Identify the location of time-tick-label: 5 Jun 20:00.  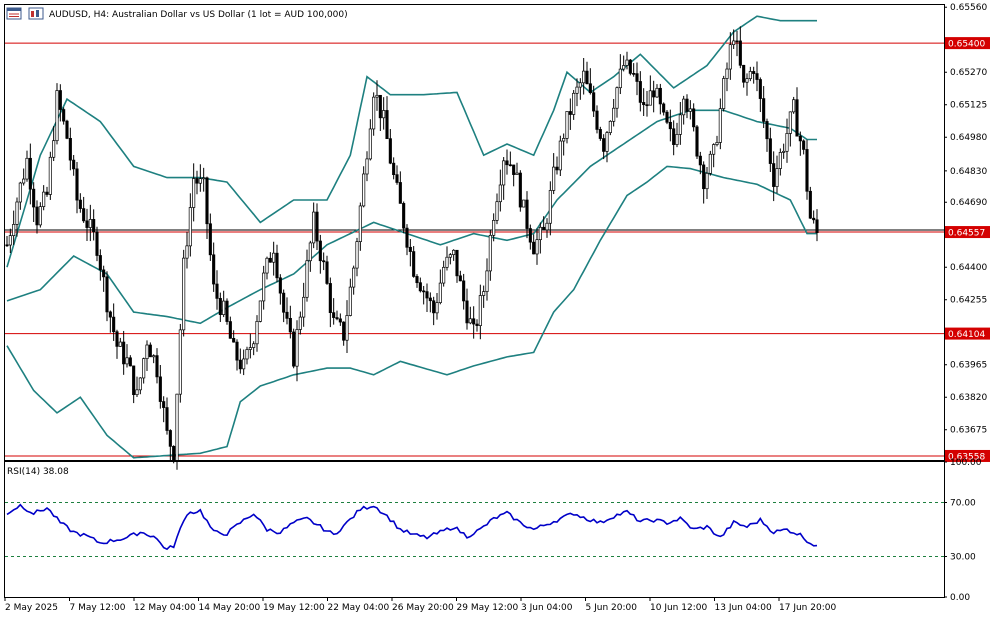
(612, 608).